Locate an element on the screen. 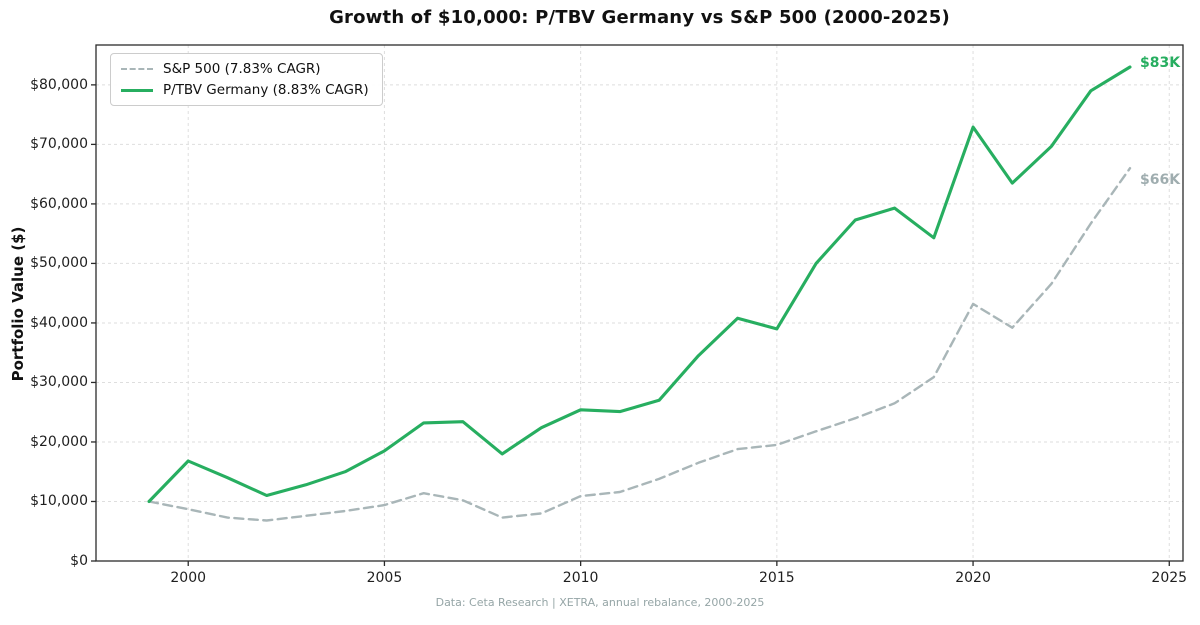 The width and height of the screenshot is (1200, 625). y-tick-label: $60,000 is located at coordinates (59, 203).